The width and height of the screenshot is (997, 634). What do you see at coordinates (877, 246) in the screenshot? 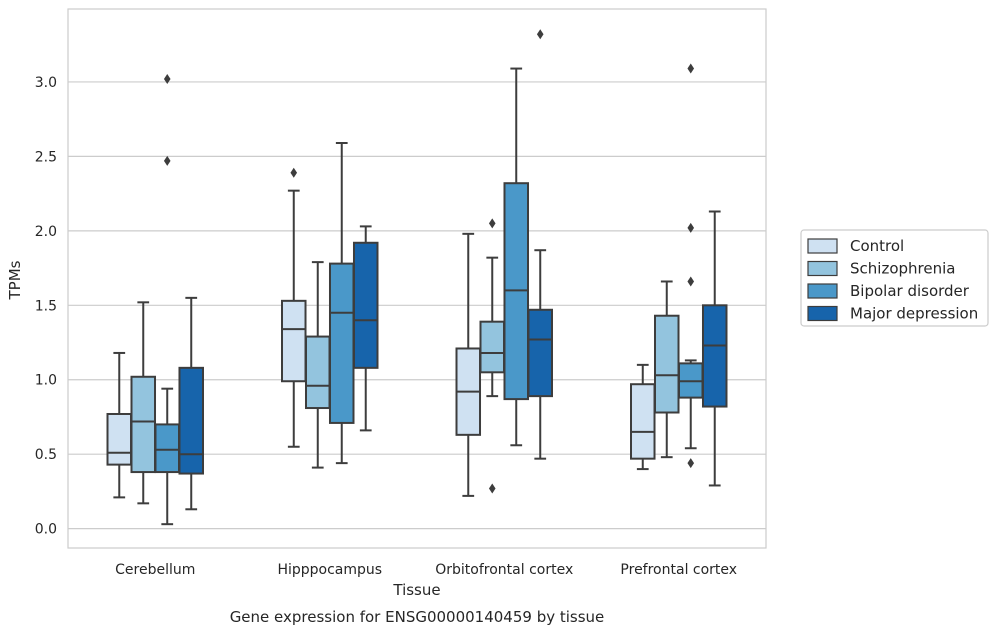
I see `legend-label: Control` at bounding box center [877, 246].